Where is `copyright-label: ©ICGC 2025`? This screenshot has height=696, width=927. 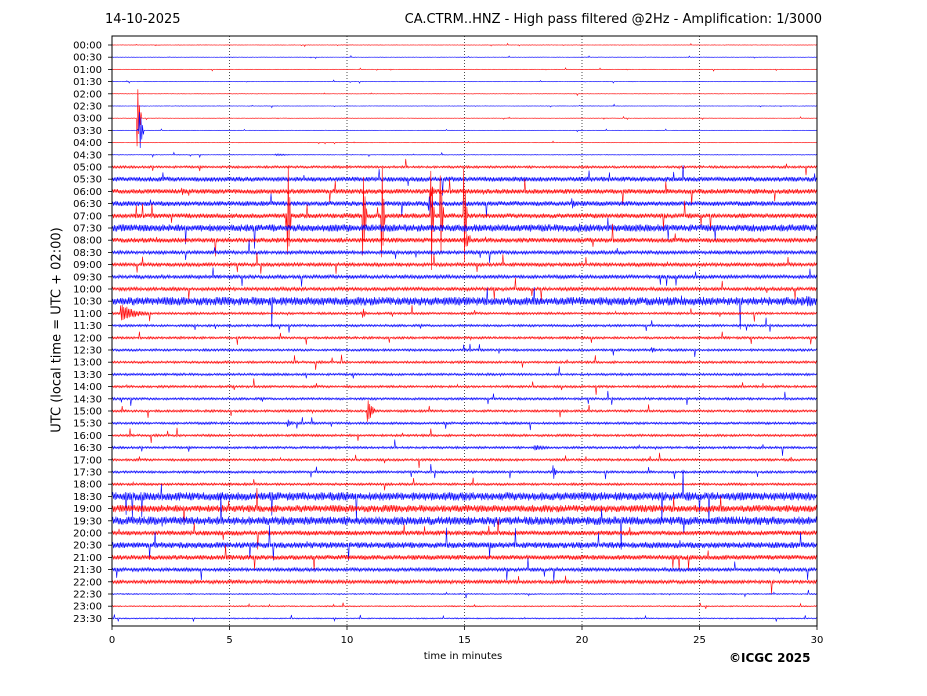 copyright-label: ©ICGC 2025 is located at coordinates (770, 658).